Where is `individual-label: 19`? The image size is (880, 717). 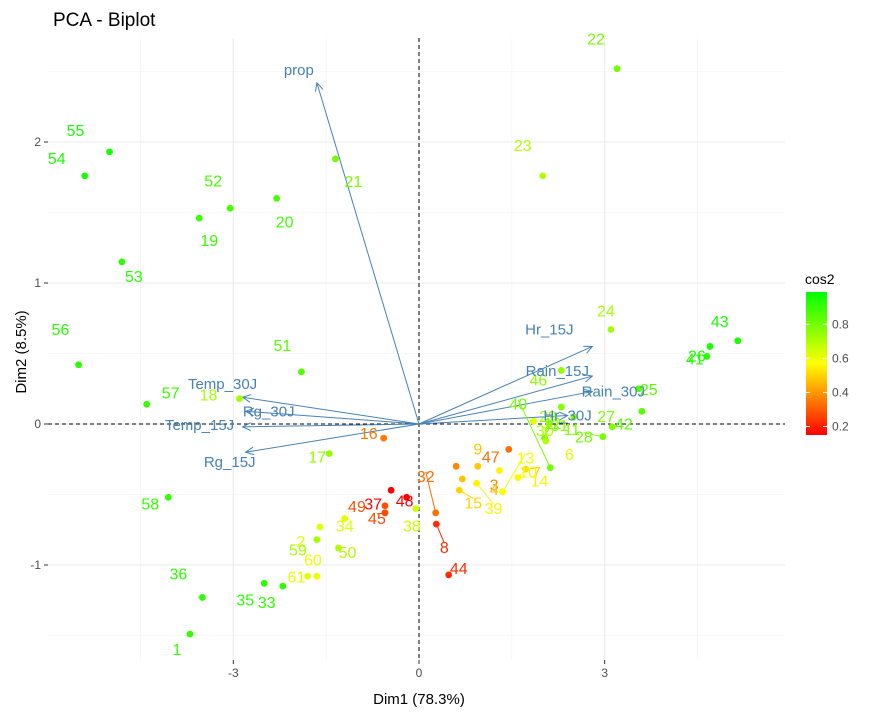
individual-label: 19 is located at coordinates (209, 241).